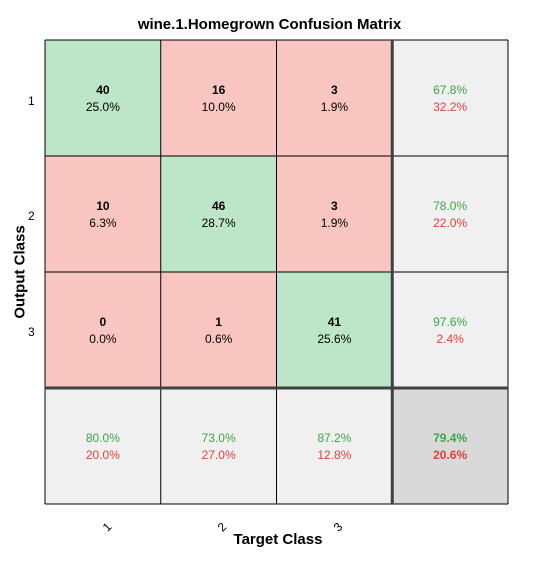  Describe the element at coordinates (219, 339) in the screenshot. I see `cell-percent: 0.6%` at that location.